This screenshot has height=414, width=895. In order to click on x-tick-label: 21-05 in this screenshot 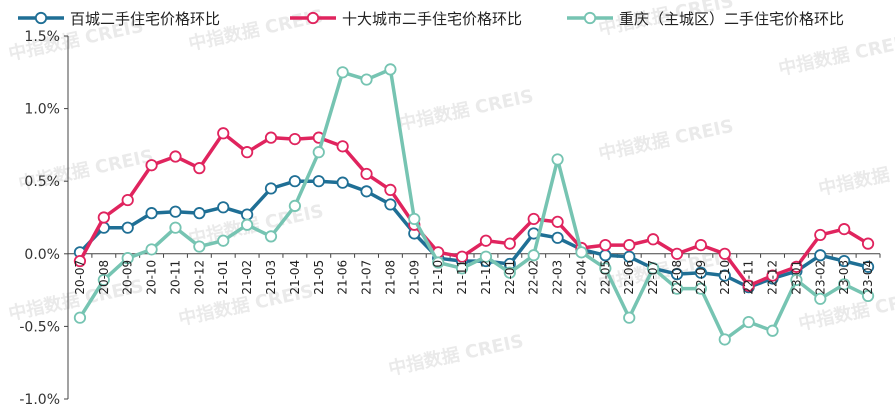, I will do `click(319, 277)`.